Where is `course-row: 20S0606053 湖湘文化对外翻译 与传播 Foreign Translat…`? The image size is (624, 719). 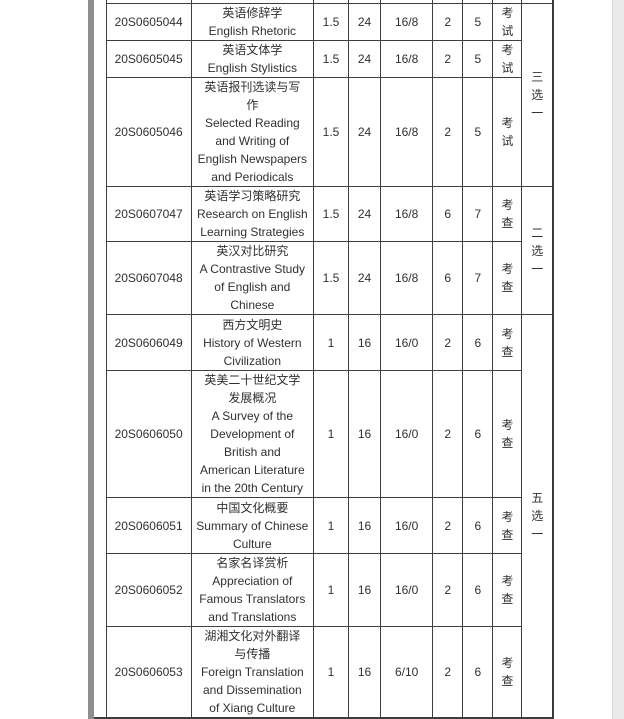
course-row: 20S0606053 湖湘文化对外翻译 与传播 Foreign Translat… is located at coordinates (322, 672).